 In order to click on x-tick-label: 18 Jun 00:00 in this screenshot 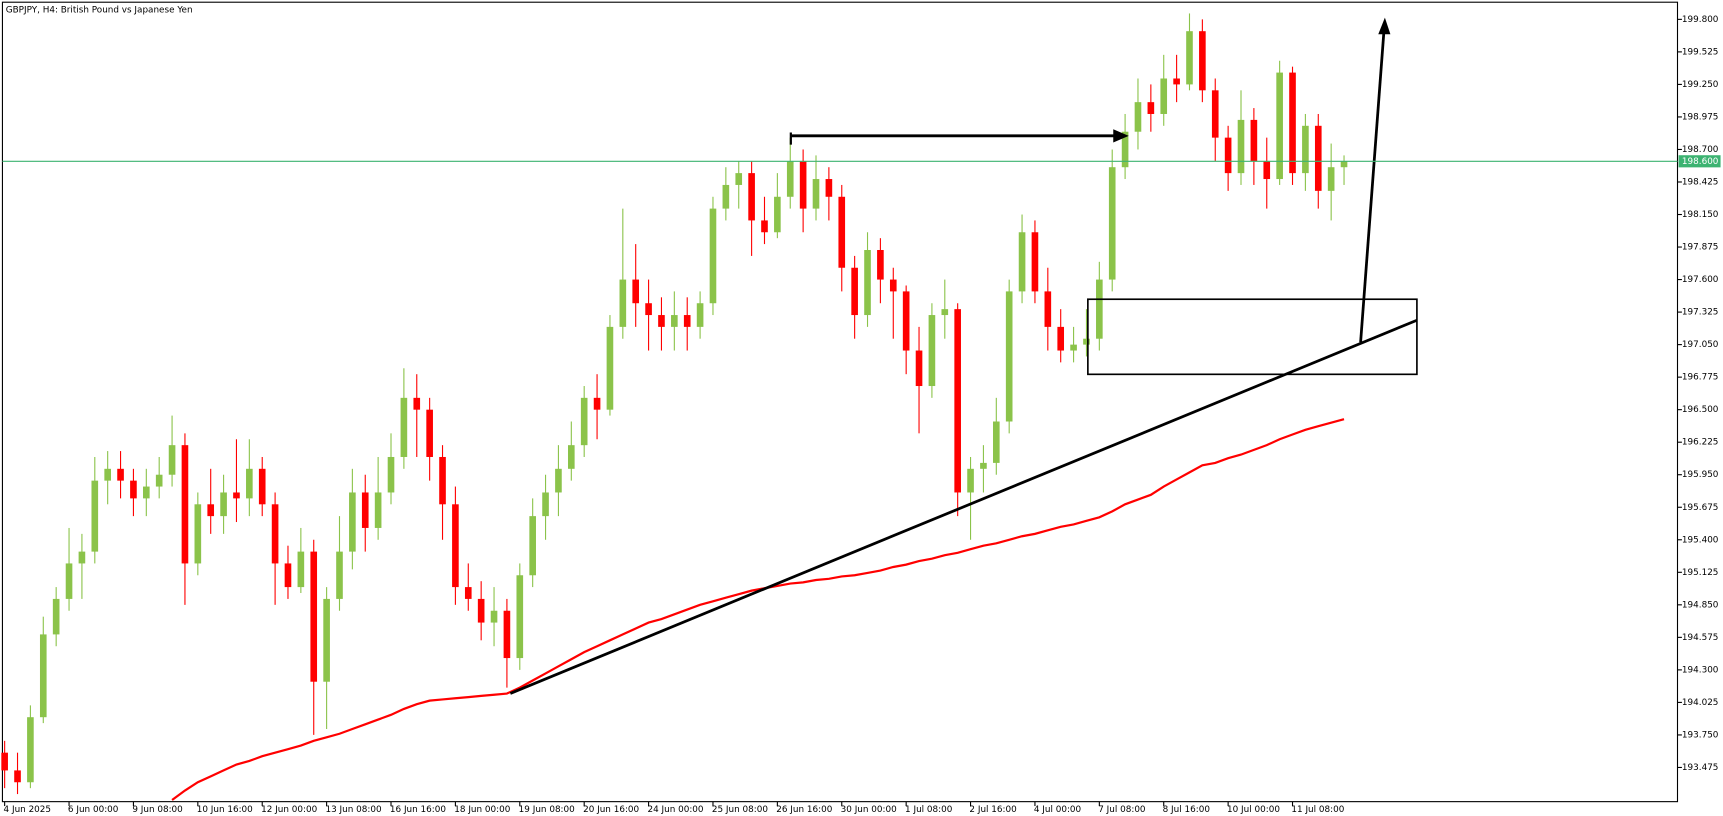, I will do `click(482, 810)`.